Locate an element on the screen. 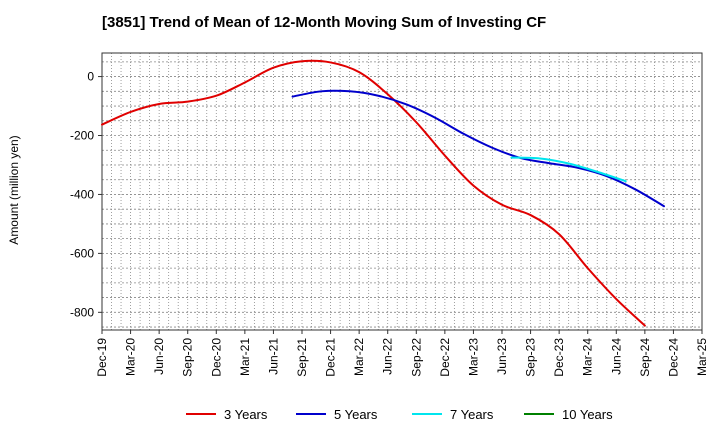 This screenshot has width=720, height=440. y-tick-label: 0 is located at coordinates (90, 77).